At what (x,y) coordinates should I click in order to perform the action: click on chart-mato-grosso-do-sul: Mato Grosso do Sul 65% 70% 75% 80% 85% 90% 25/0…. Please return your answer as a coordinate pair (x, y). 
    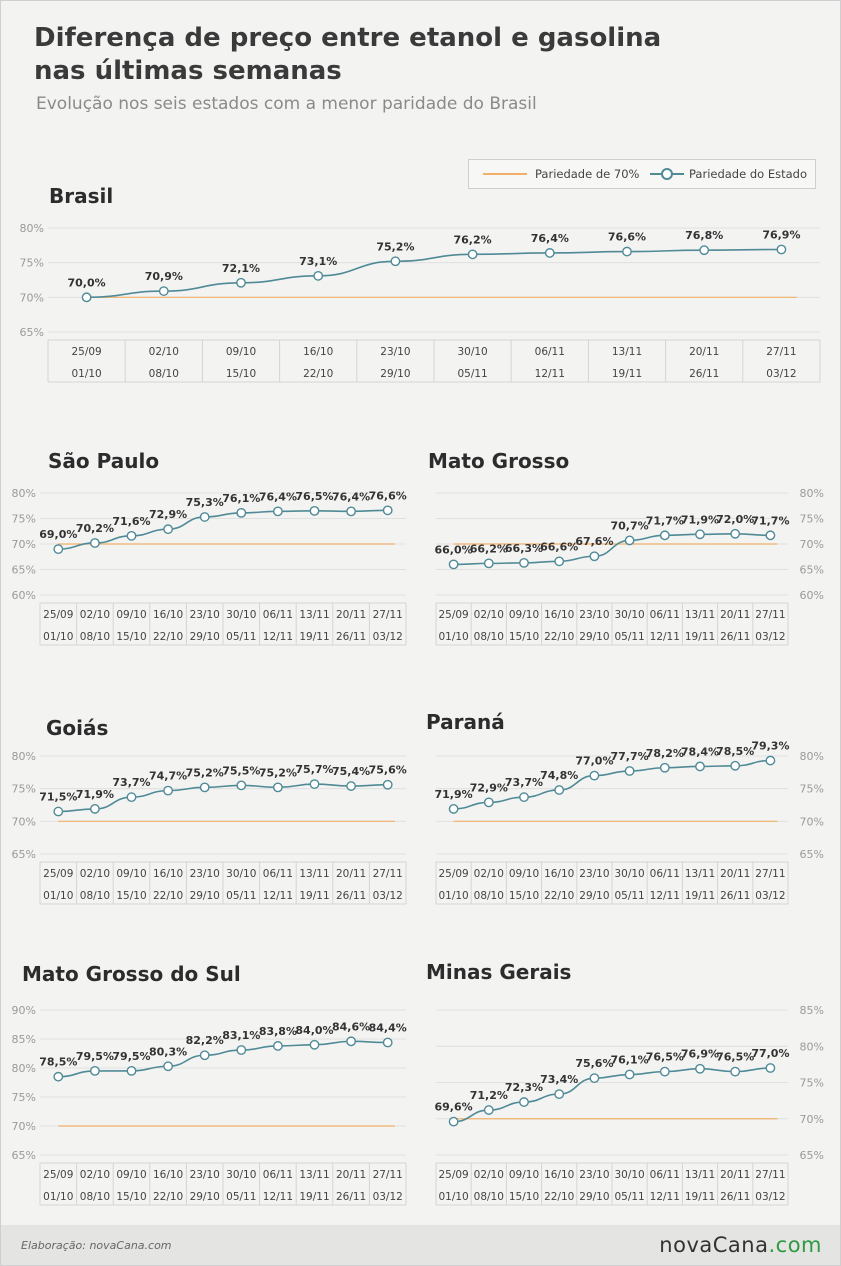
    Looking at the image, I should click on (205, 1083).